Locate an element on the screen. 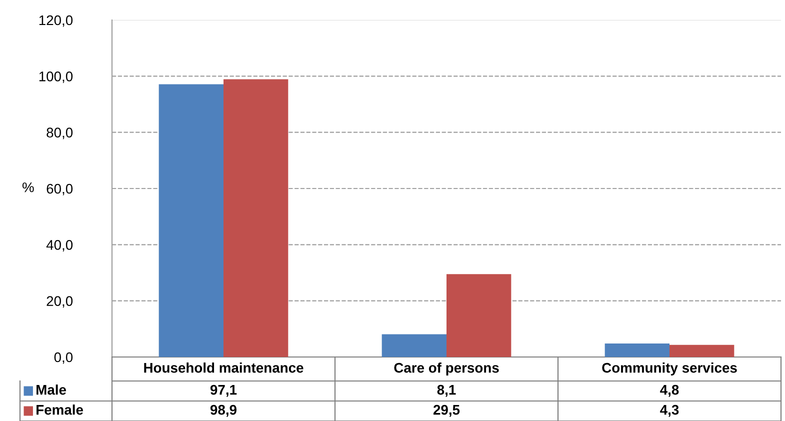 This screenshot has width=785, height=421. data-label: 29,5 is located at coordinates (446, 410).